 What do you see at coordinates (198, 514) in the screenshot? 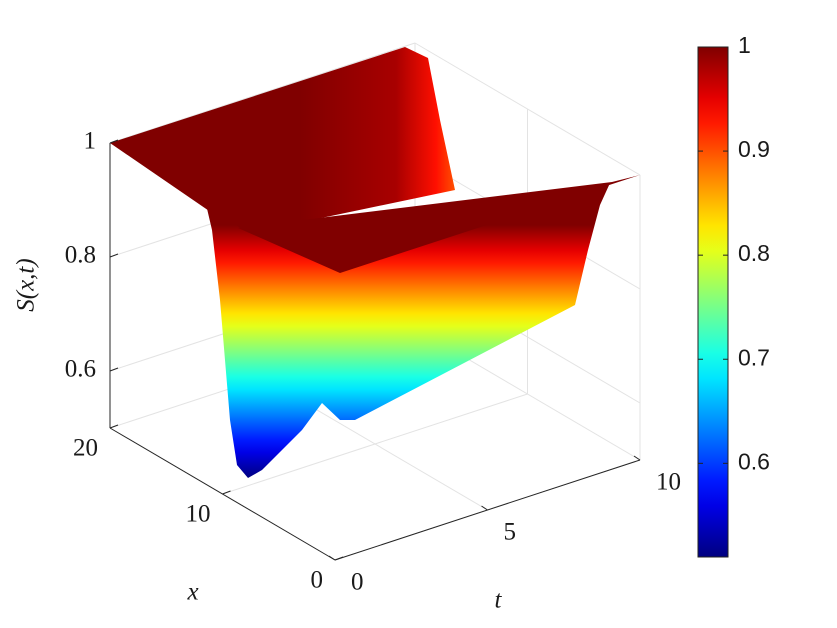
I see `x-tick-label: 10` at bounding box center [198, 514].